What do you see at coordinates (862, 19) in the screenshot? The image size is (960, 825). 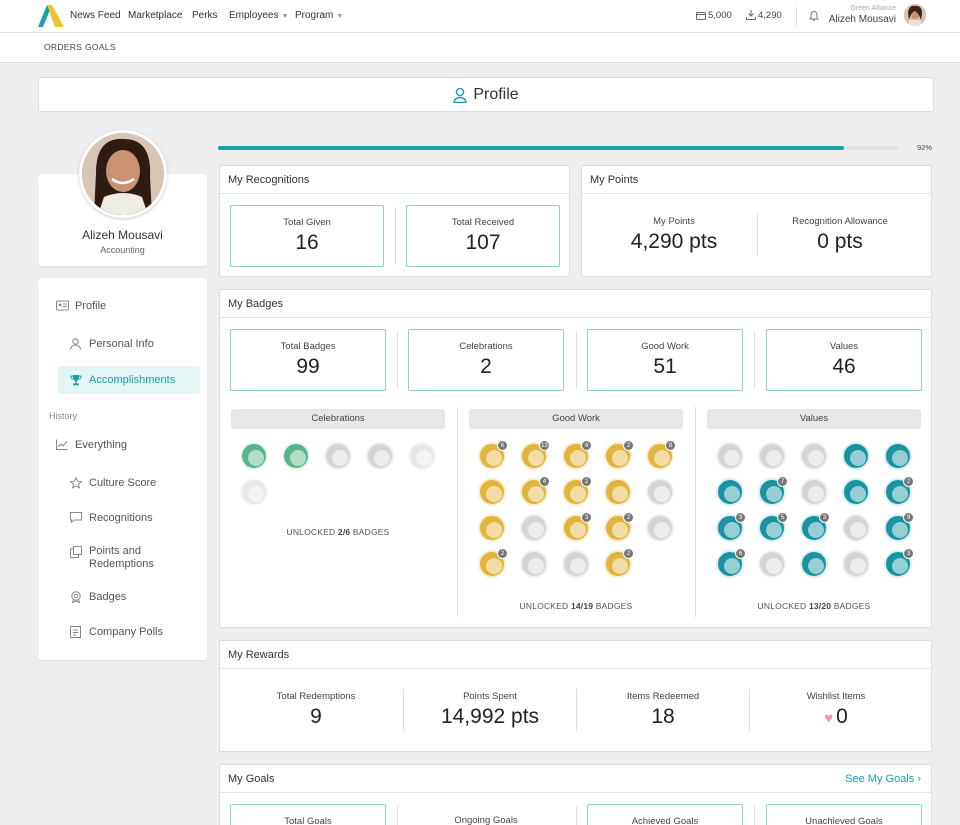 I see `user-name: Alizeh Mousavi` at bounding box center [862, 19].